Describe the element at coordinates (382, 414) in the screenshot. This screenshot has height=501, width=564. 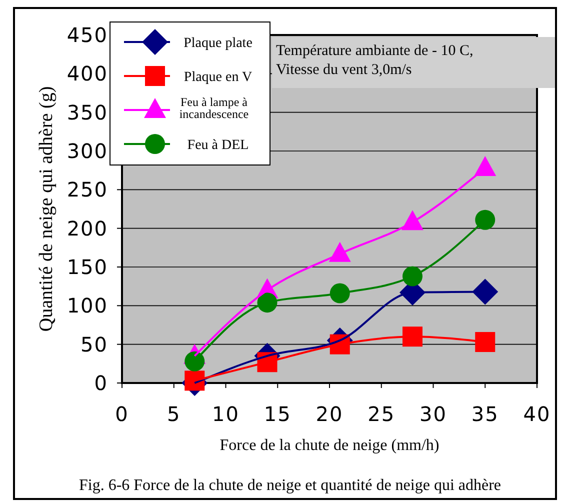
I see `x-tick-label: 25` at that location.